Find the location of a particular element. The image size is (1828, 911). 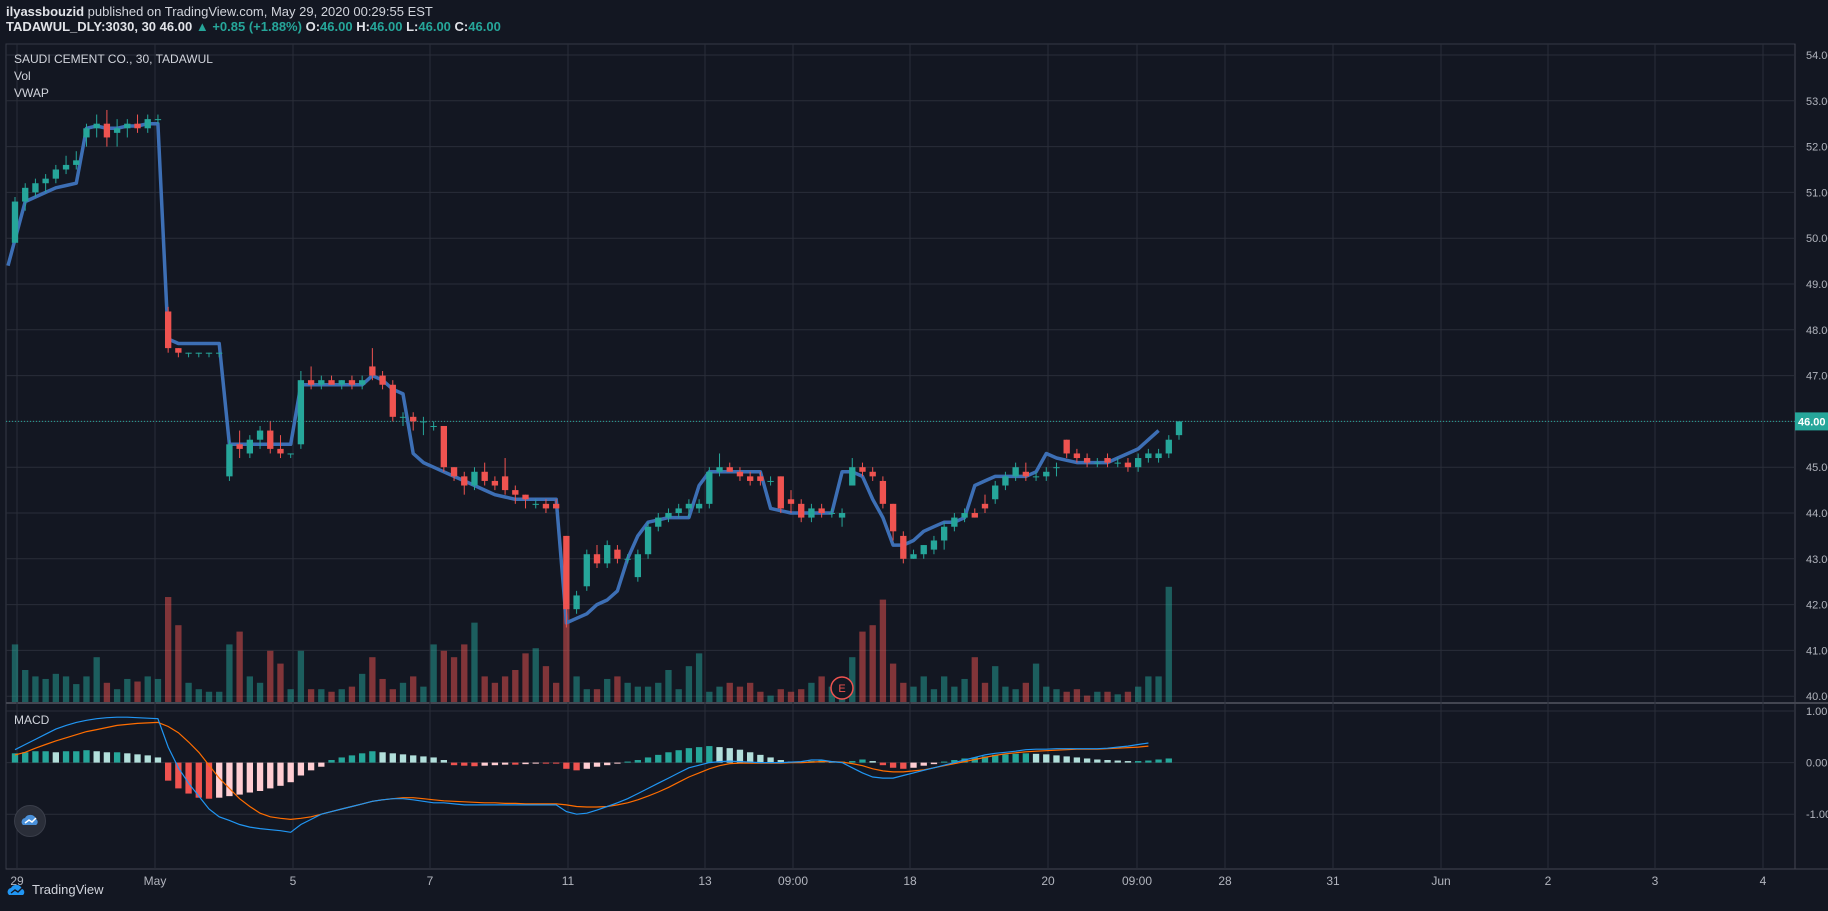

ohlc-open-label: O: is located at coordinates (313, 26).